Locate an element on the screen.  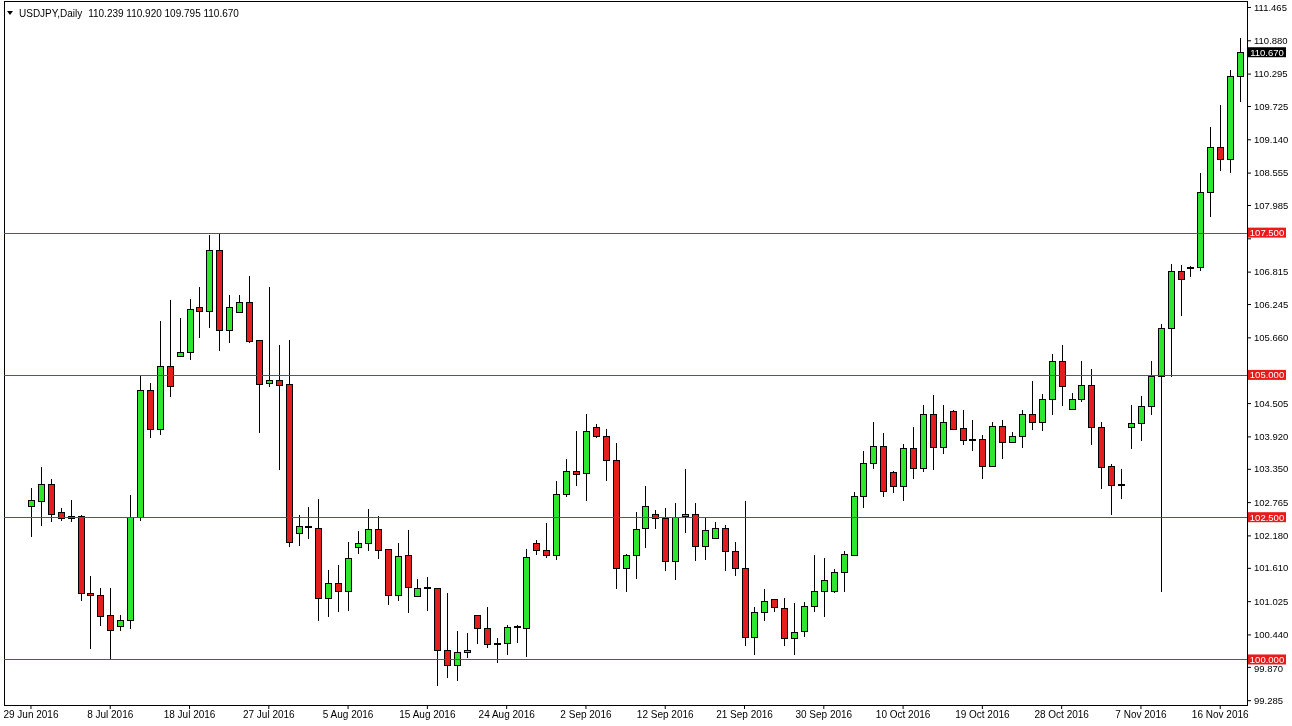
x-tick-label: 5 Aug 2016 is located at coordinates (348, 715).